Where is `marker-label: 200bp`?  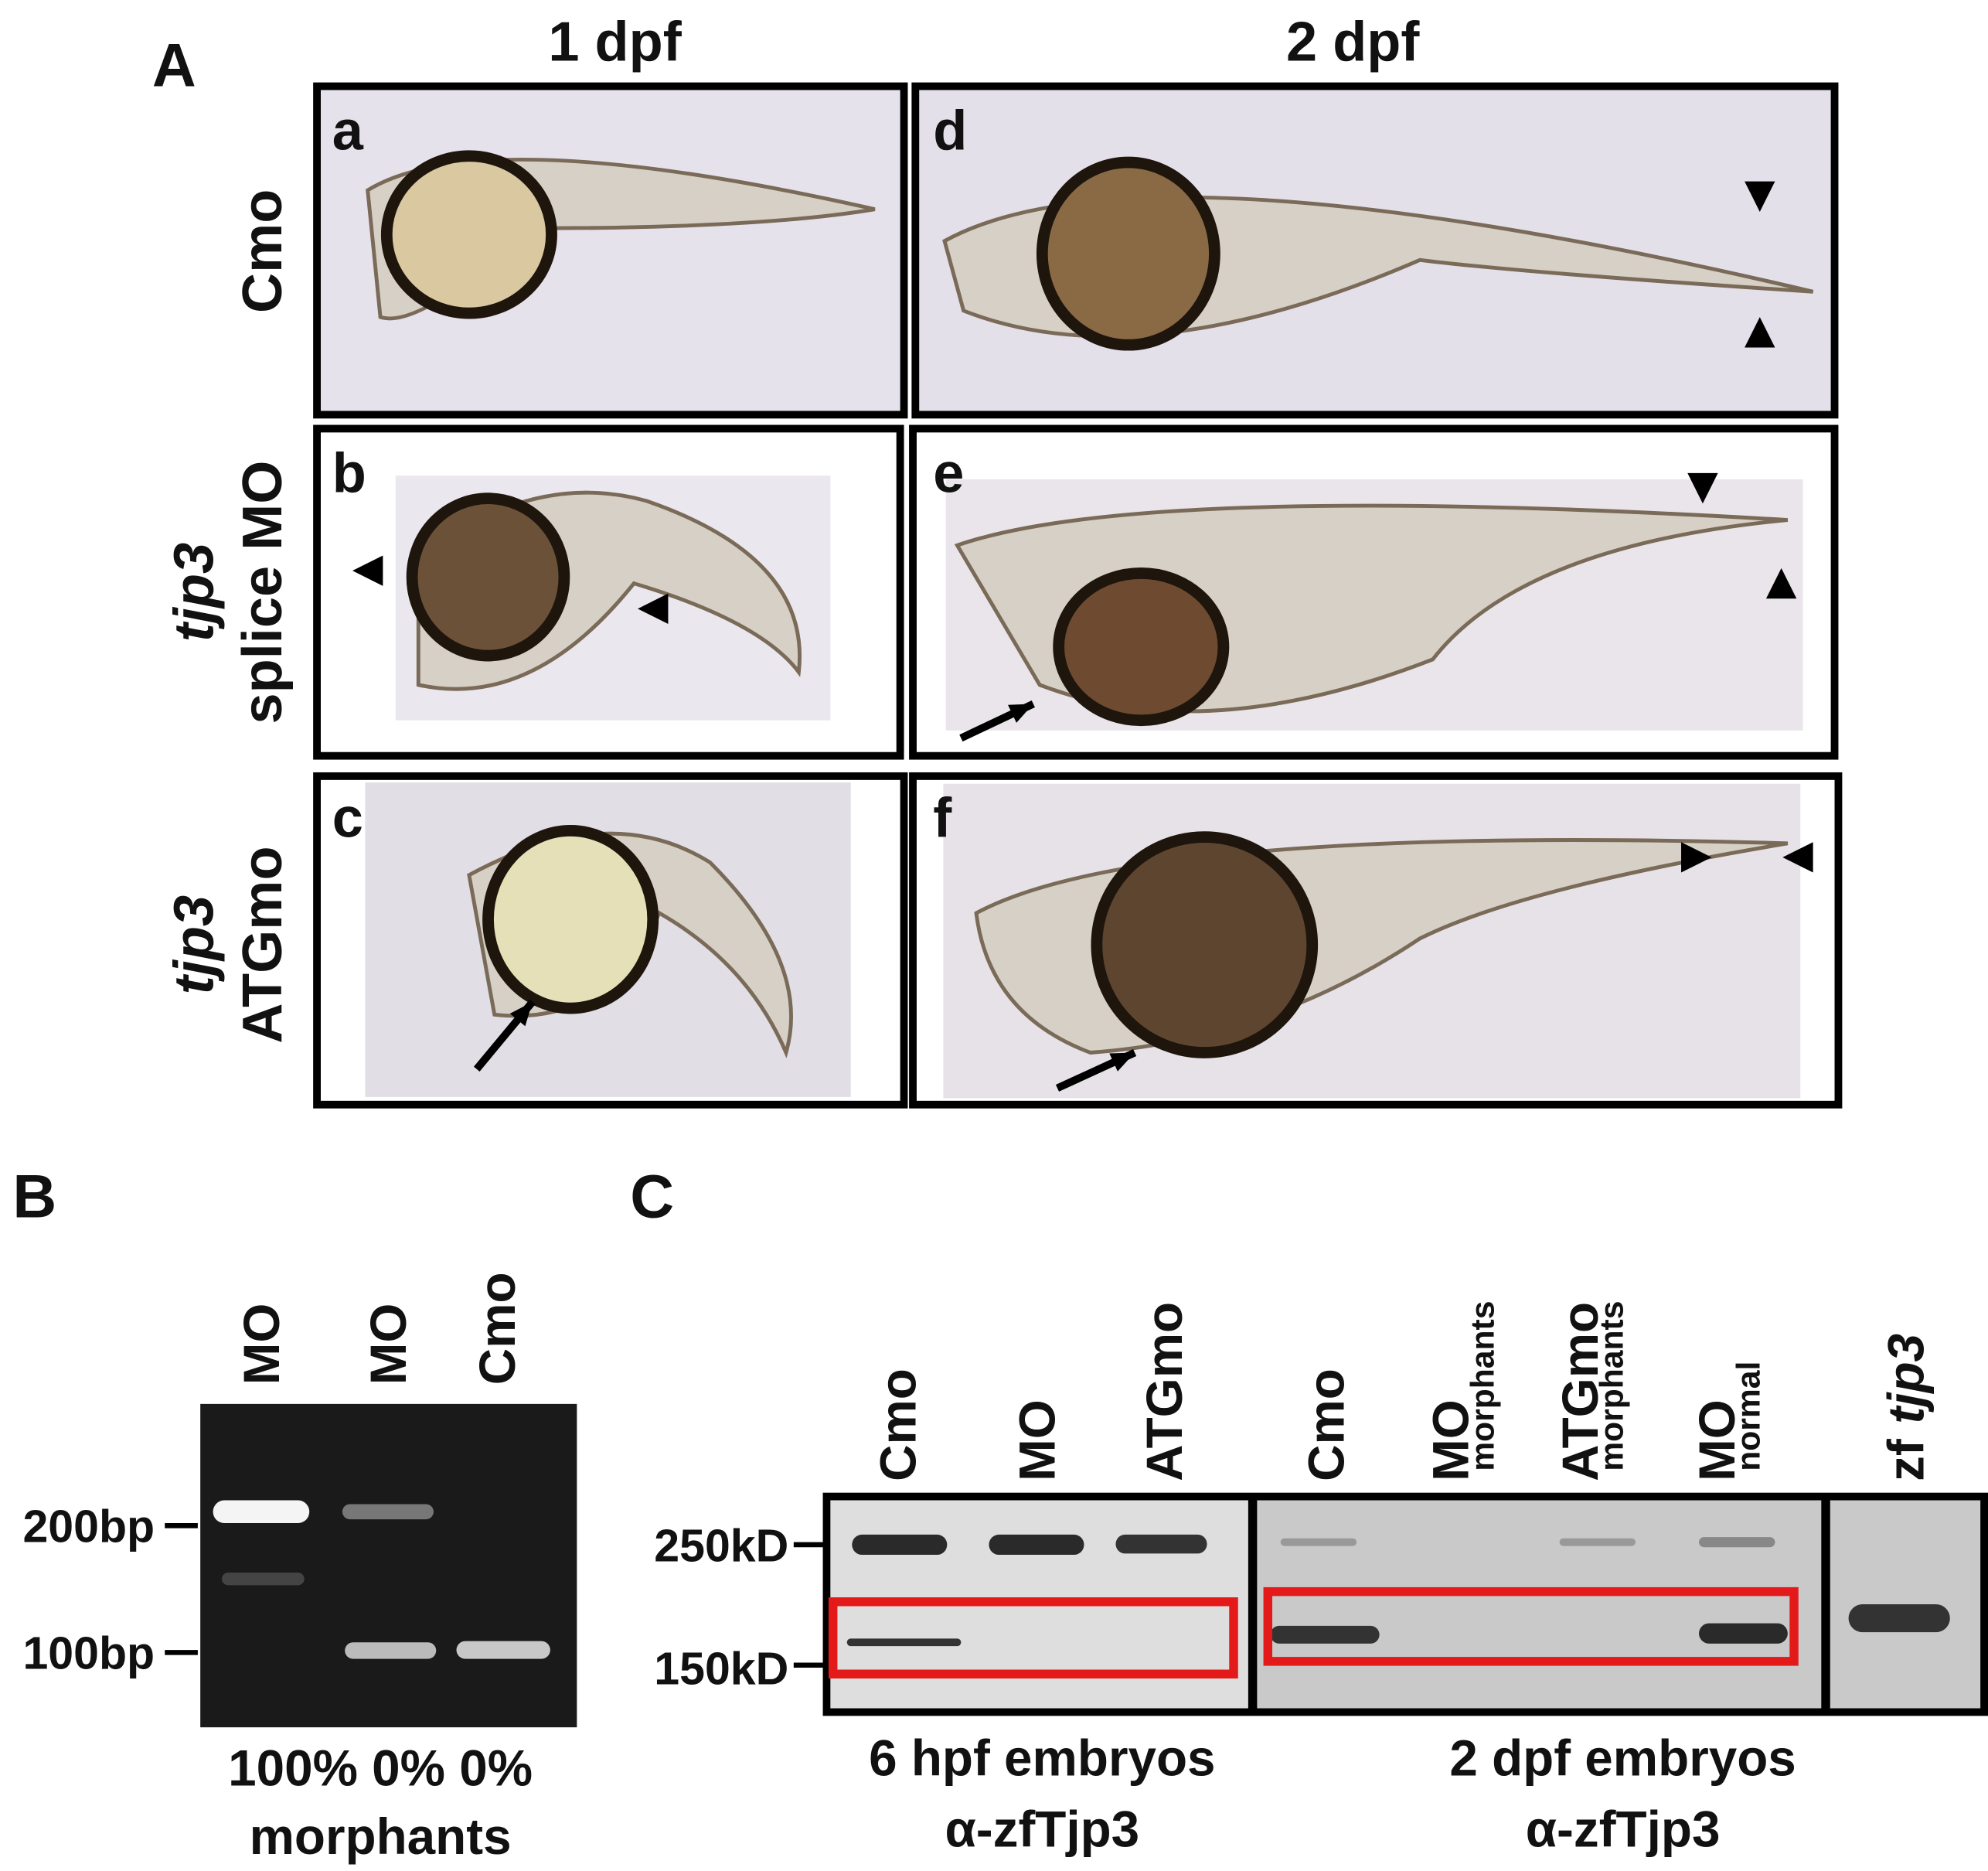 marker-label: 200bp is located at coordinates (88, 1526).